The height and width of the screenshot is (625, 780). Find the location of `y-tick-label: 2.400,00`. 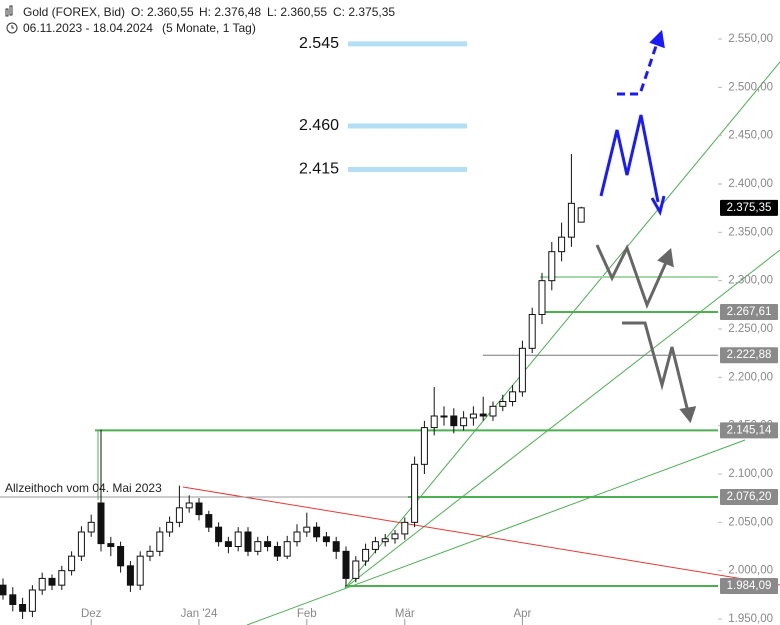

y-tick-label: 2.400,00 is located at coordinates (750, 184).